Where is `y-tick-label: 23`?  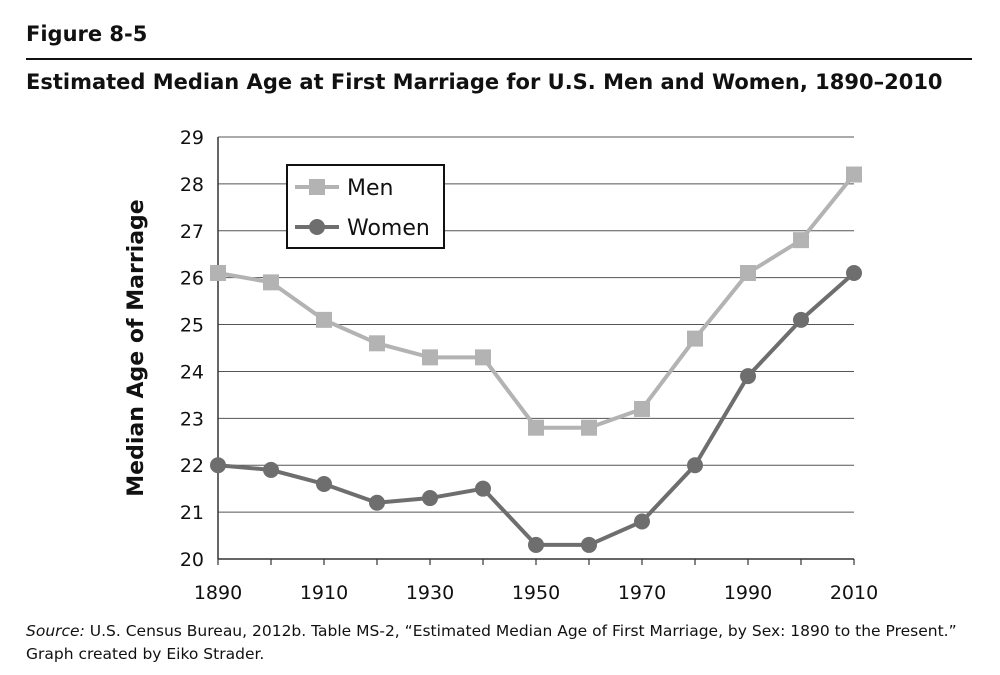 y-tick-label: 23 is located at coordinates (192, 419).